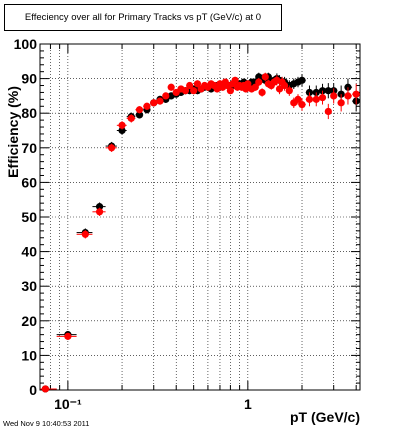 The width and height of the screenshot is (400, 433). I want to click on y-tick-label: 70, so click(29, 148).